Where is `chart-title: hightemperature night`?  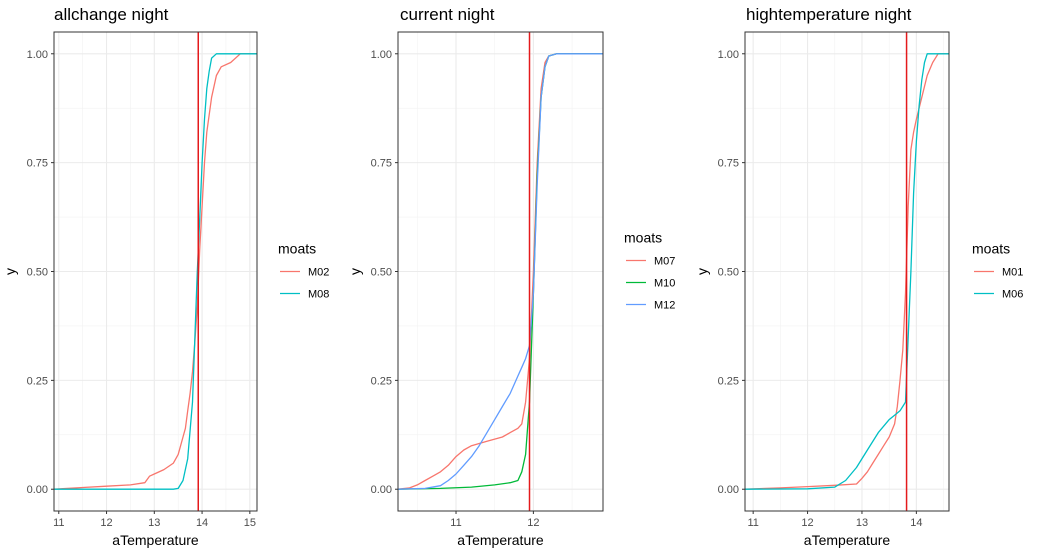 chart-title: hightemperature night is located at coordinates (829, 14).